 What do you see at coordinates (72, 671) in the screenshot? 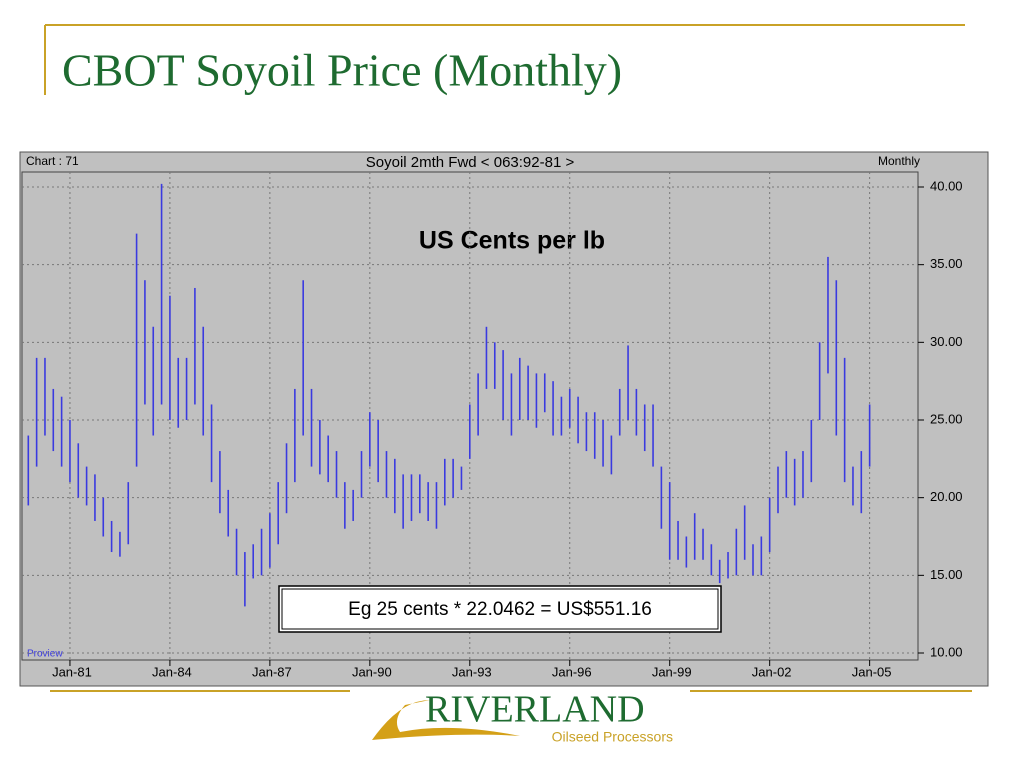
I see `x-tick-label: Jan-81` at bounding box center [72, 671].